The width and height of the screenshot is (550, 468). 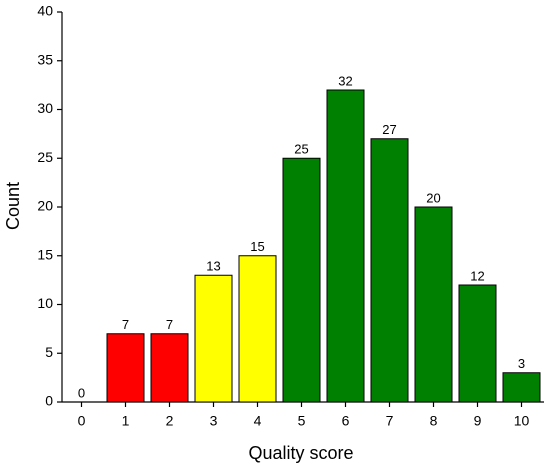 What do you see at coordinates (45, 11) in the screenshot?
I see `y-tick-label: 40` at bounding box center [45, 11].